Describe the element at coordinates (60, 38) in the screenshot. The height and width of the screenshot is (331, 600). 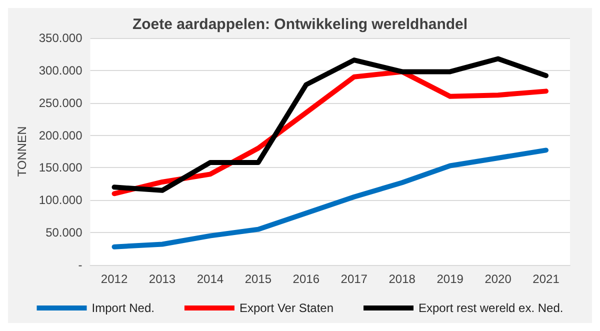
I see `y-tick-label: 350.000` at that location.